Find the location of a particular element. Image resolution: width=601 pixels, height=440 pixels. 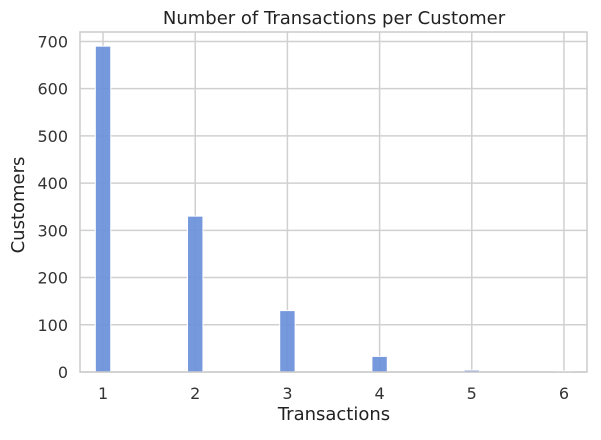

x-tick-label: 4 is located at coordinates (379, 393).